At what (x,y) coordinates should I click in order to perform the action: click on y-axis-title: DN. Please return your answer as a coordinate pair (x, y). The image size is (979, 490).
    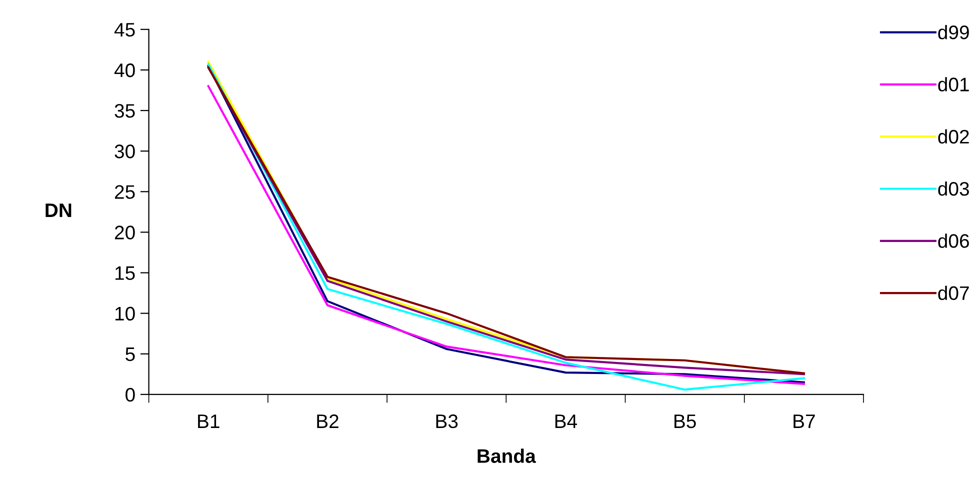
    Looking at the image, I should click on (59, 210).